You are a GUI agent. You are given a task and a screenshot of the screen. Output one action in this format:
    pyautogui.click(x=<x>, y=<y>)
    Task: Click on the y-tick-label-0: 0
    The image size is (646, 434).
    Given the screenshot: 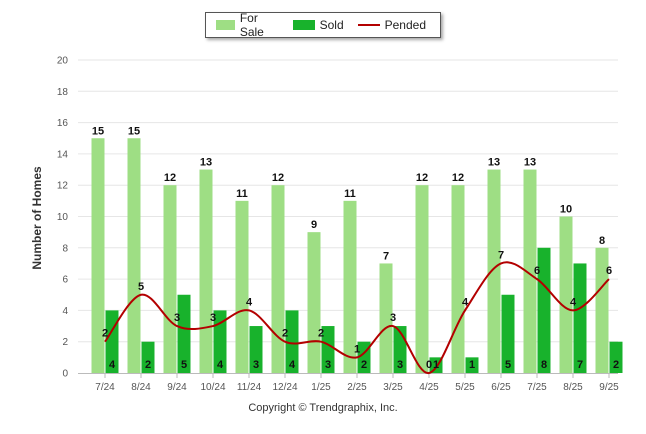 What is the action you would take?
    pyautogui.click(x=65, y=374)
    